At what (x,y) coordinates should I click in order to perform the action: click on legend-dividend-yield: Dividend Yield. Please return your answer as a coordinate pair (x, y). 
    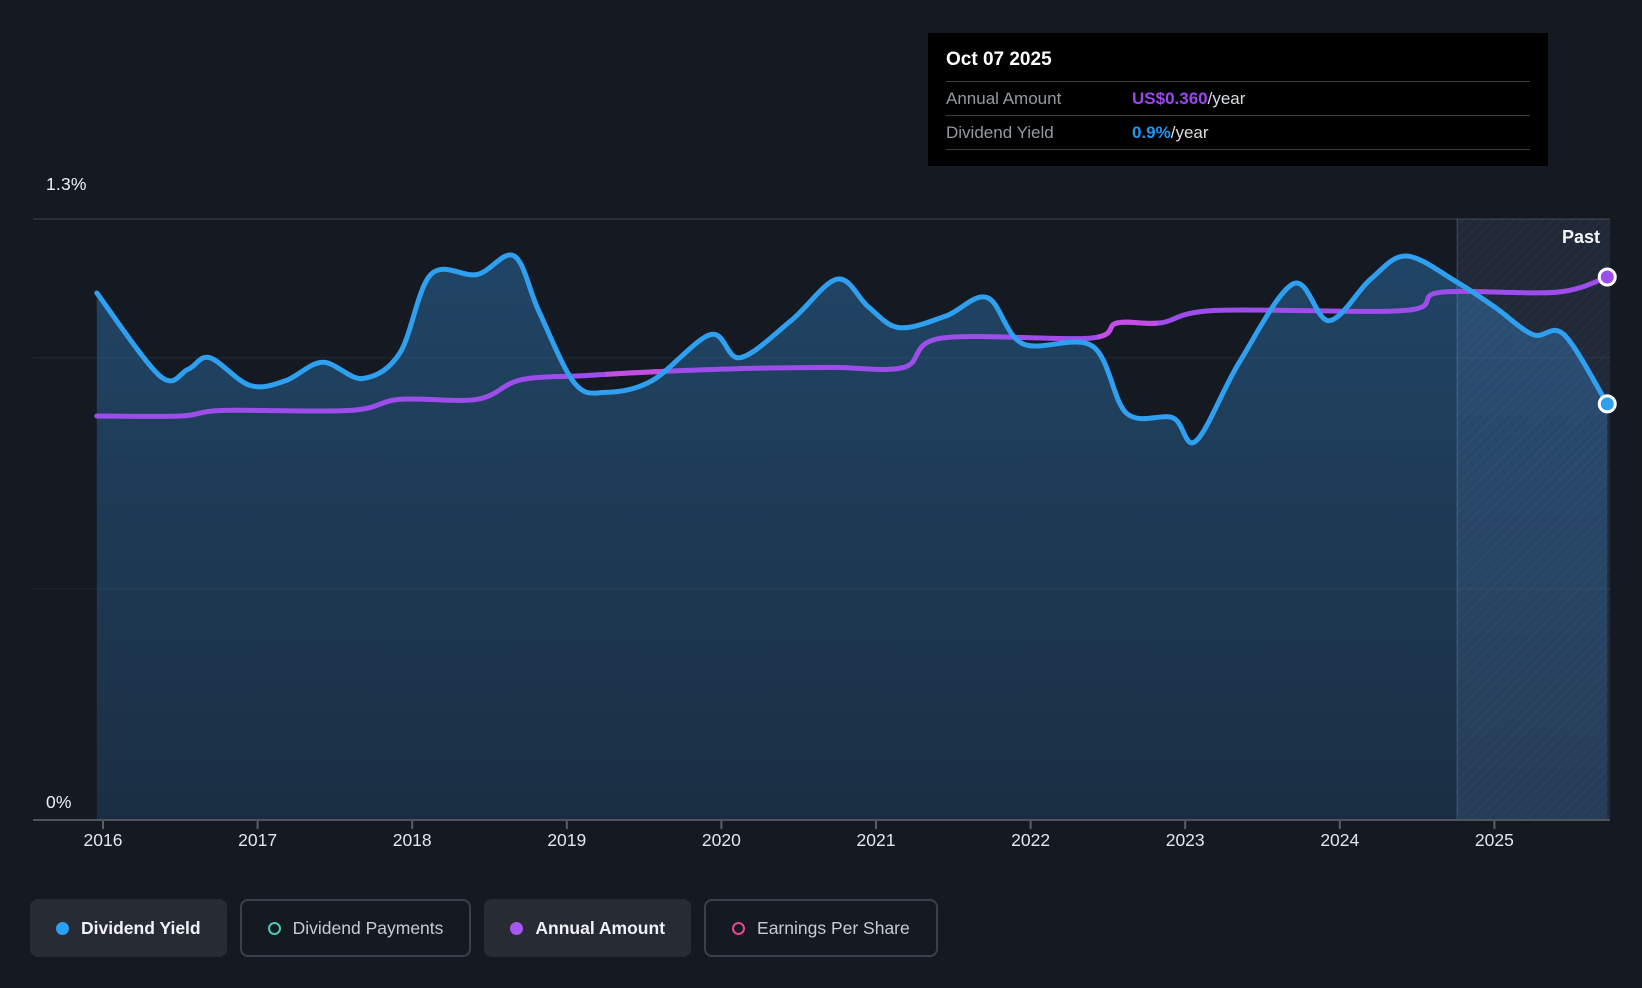
    Looking at the image, I should click on (128, 928).